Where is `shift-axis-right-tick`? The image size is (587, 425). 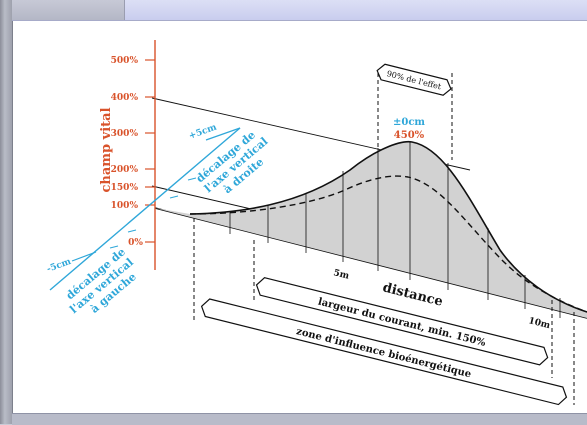
shift-axis-right-tick is located at coordinates (223, 134).